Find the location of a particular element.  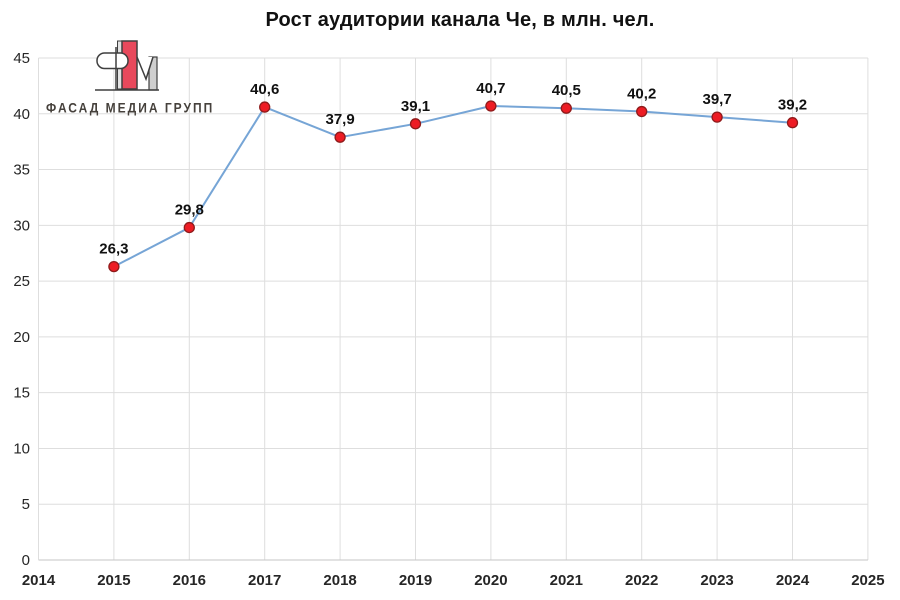

y-tick-label: 35 is located at coordinates (21, 170).